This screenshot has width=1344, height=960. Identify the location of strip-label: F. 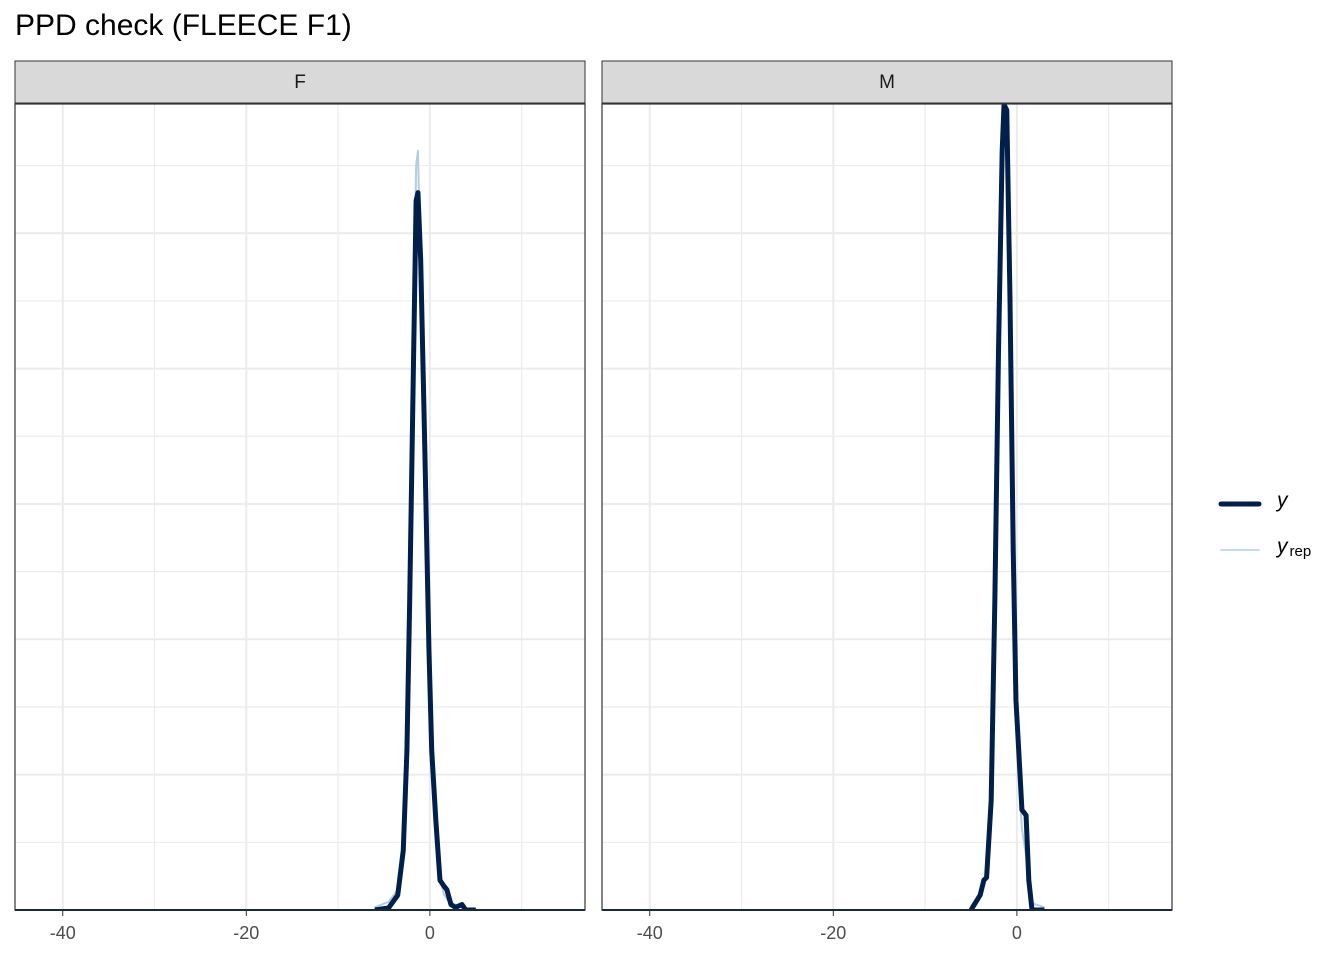
(300, 82).